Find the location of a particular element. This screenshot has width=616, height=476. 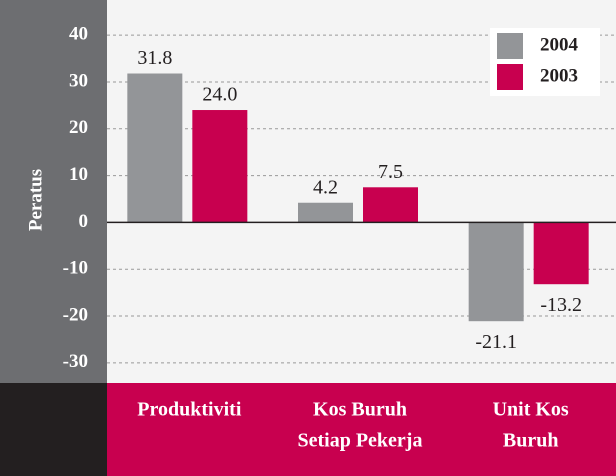

y-axis-label: Peratus is located at coordinates (35, 200).